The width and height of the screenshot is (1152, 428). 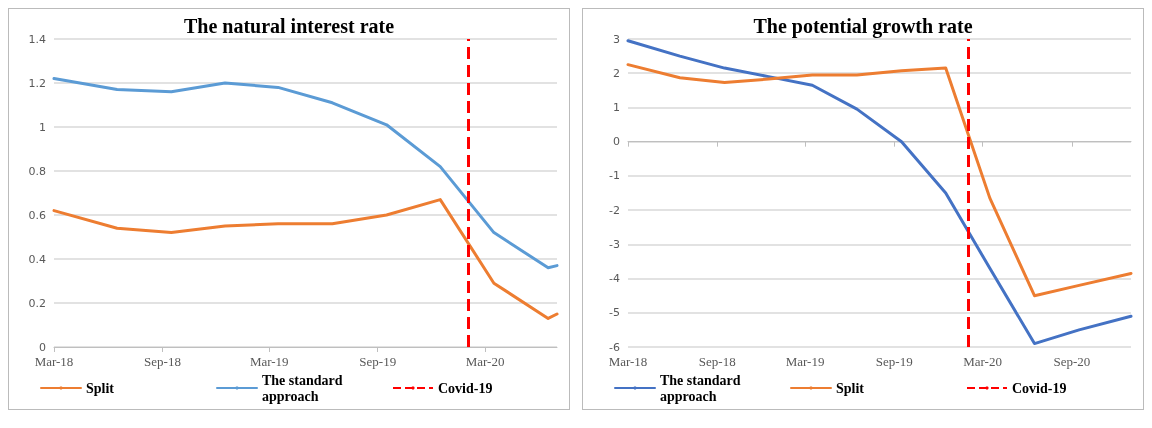 What do you see at coordinates (1072, 361) in the screenshot?
I see `x-tick-label: Sep-20` at bounding box center [1072, 361].